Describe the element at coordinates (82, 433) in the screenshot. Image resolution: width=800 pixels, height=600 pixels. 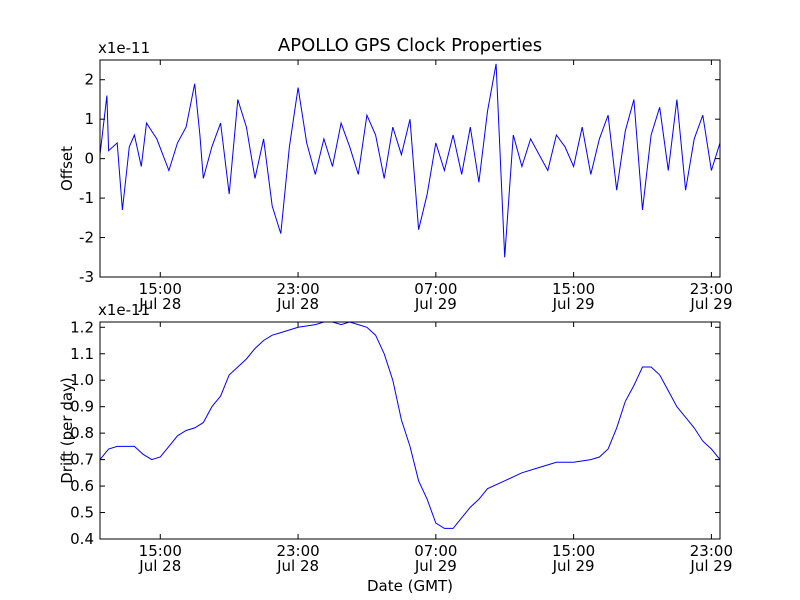
I see `y-tick-label: 0.8` at that location.